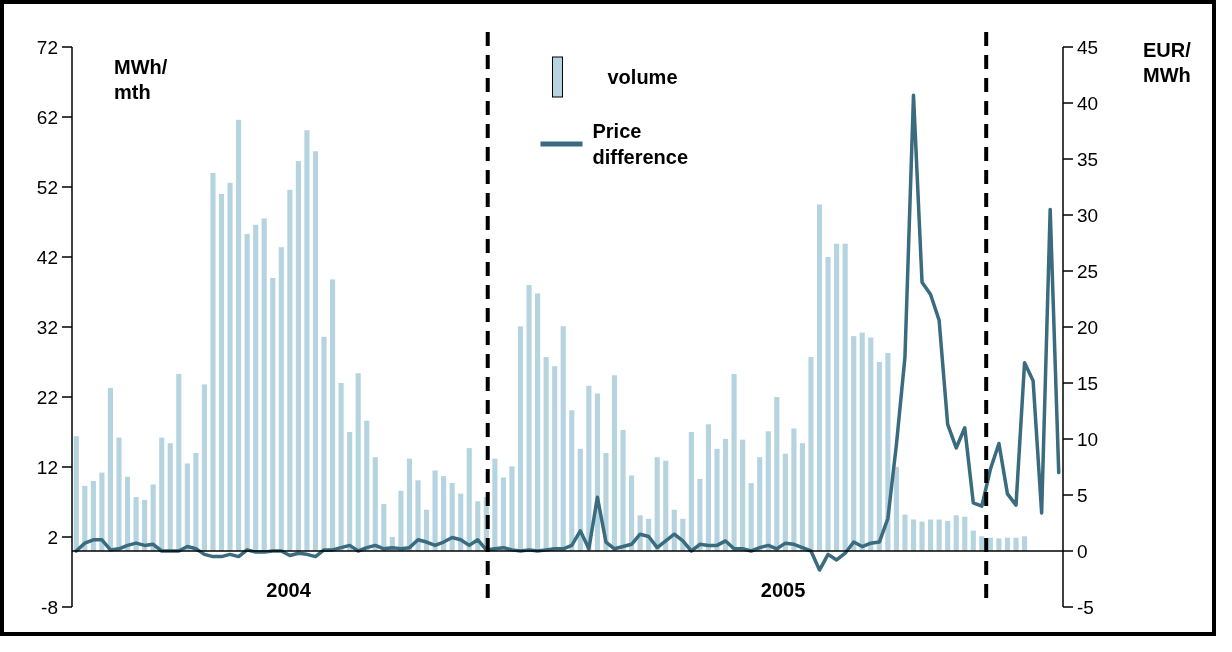  I want to click on y2-axis-title: EUR/MWh, so click(1167, 62).